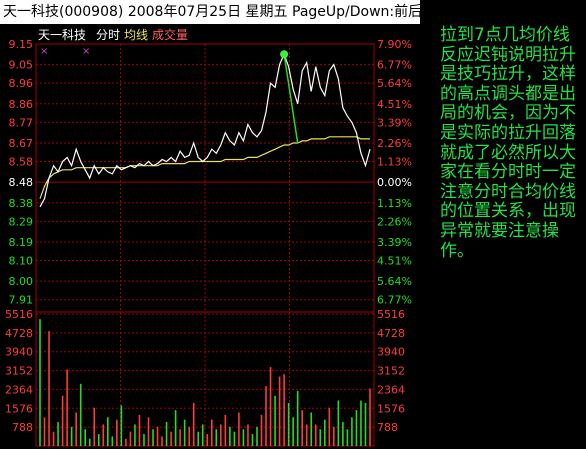 This screenshot has height=449, width=586. What do you see at coordinates (21, 83) in the screenshot?
I see `price-tick-label: 8.96` at bounding box center [21, 83].